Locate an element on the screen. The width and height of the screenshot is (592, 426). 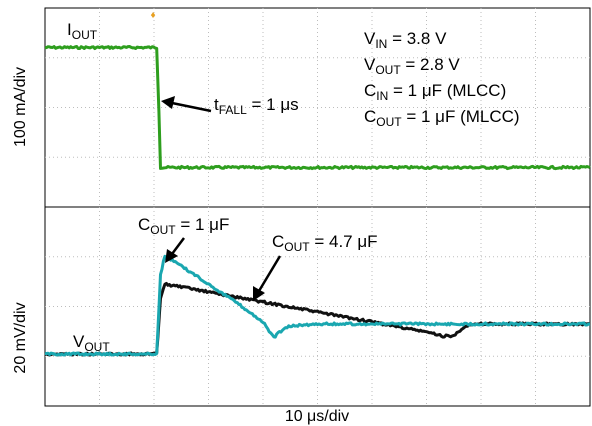
condition-cin: CIN = 1 μF (MLCC) is located at coordinates (435, 92).